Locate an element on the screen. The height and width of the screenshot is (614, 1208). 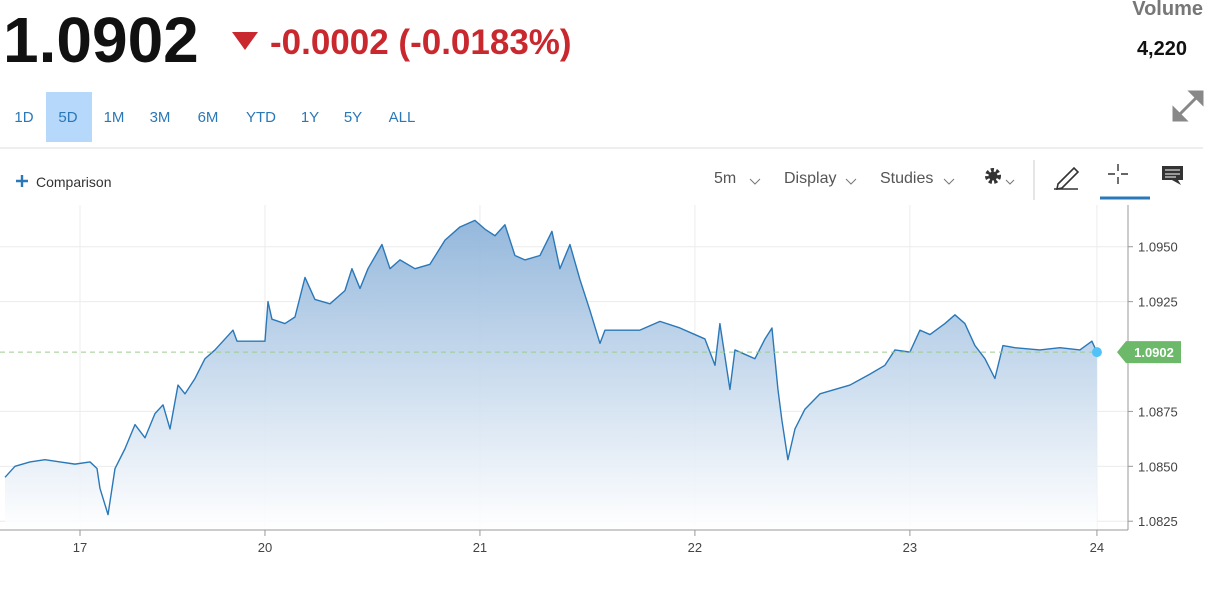
display-label: Display is located at coordinates (810, 178).